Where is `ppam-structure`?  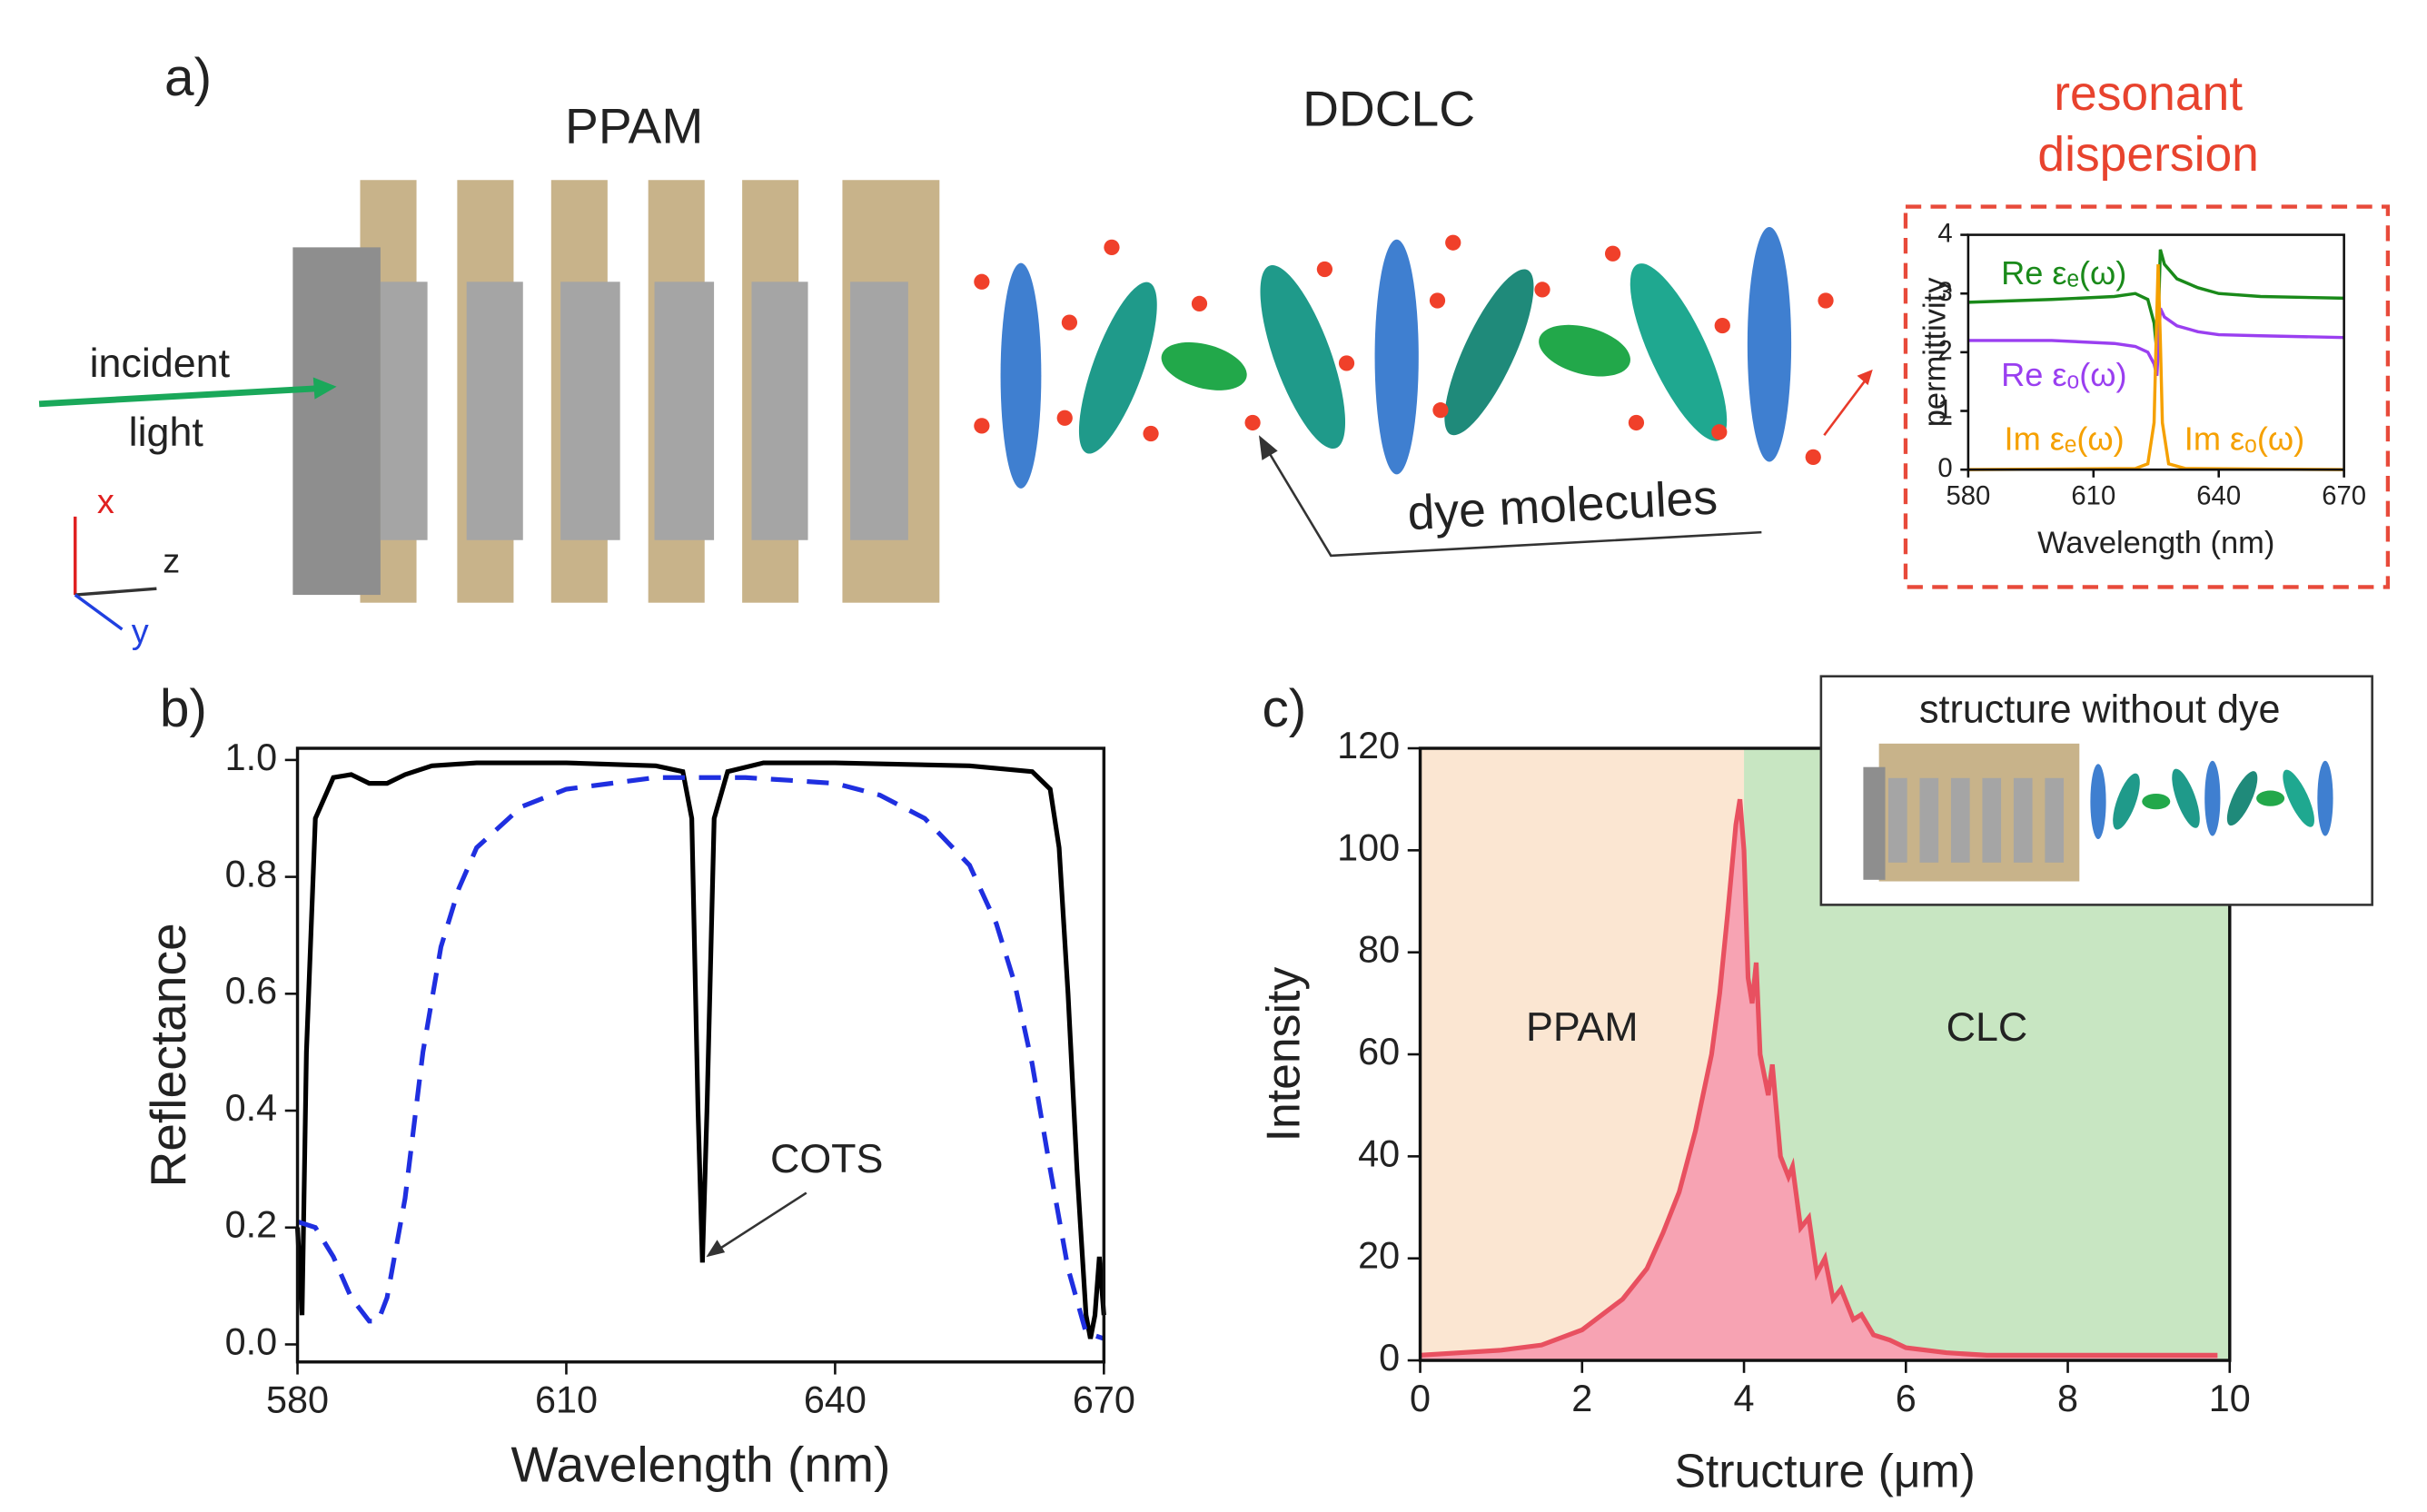 ppam-structure is located at coordinates (616, 392).